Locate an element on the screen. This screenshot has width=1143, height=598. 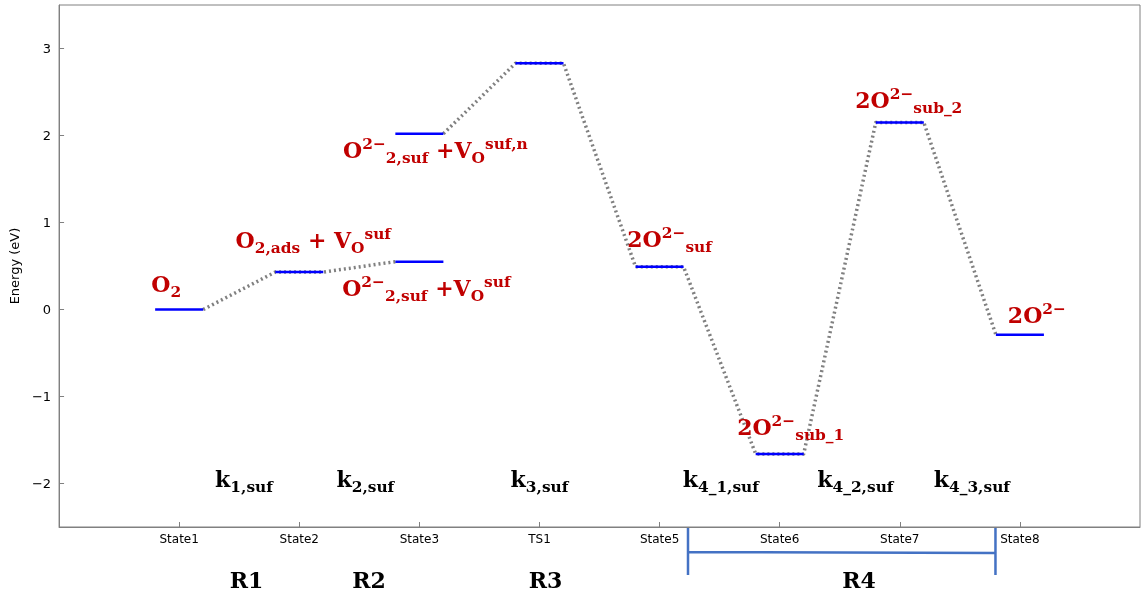
text: R3 is located at coordinates (545, 580).